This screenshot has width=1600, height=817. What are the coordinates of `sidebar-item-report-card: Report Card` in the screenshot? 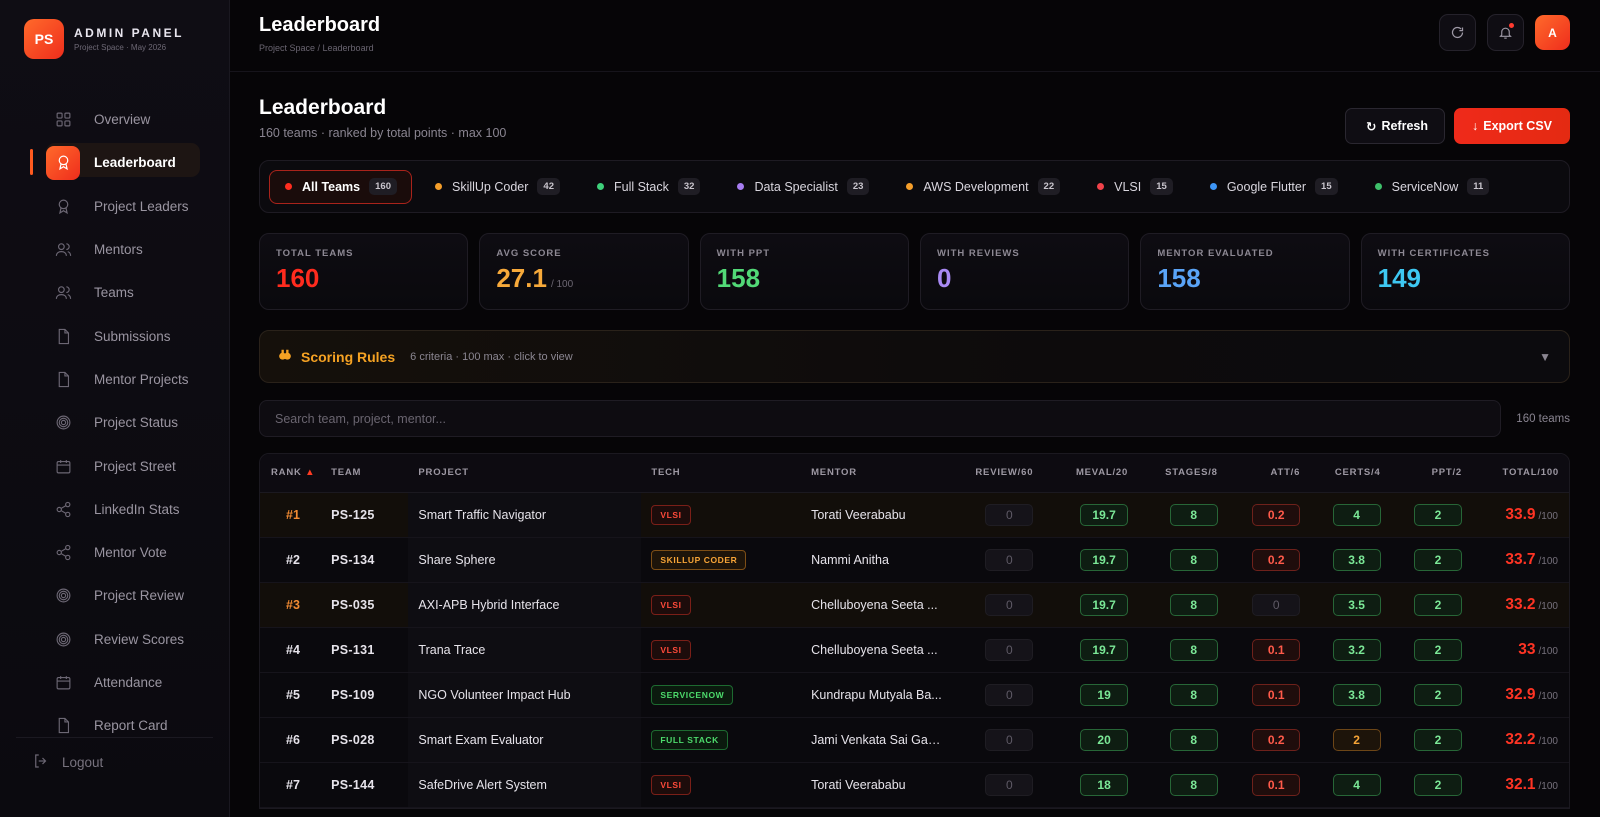 It's located at (114, 725).